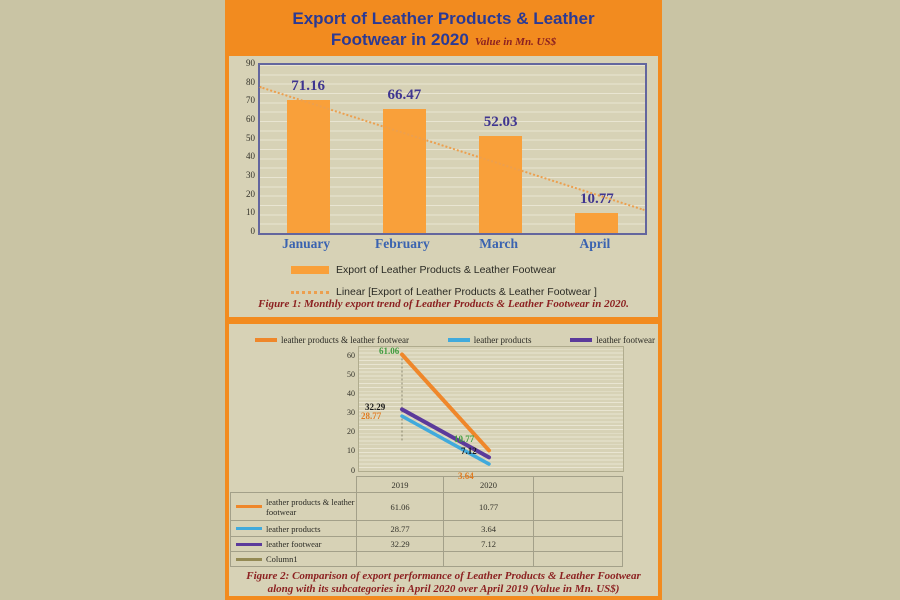  I want to click on line-series-svg, so click(445, 409).